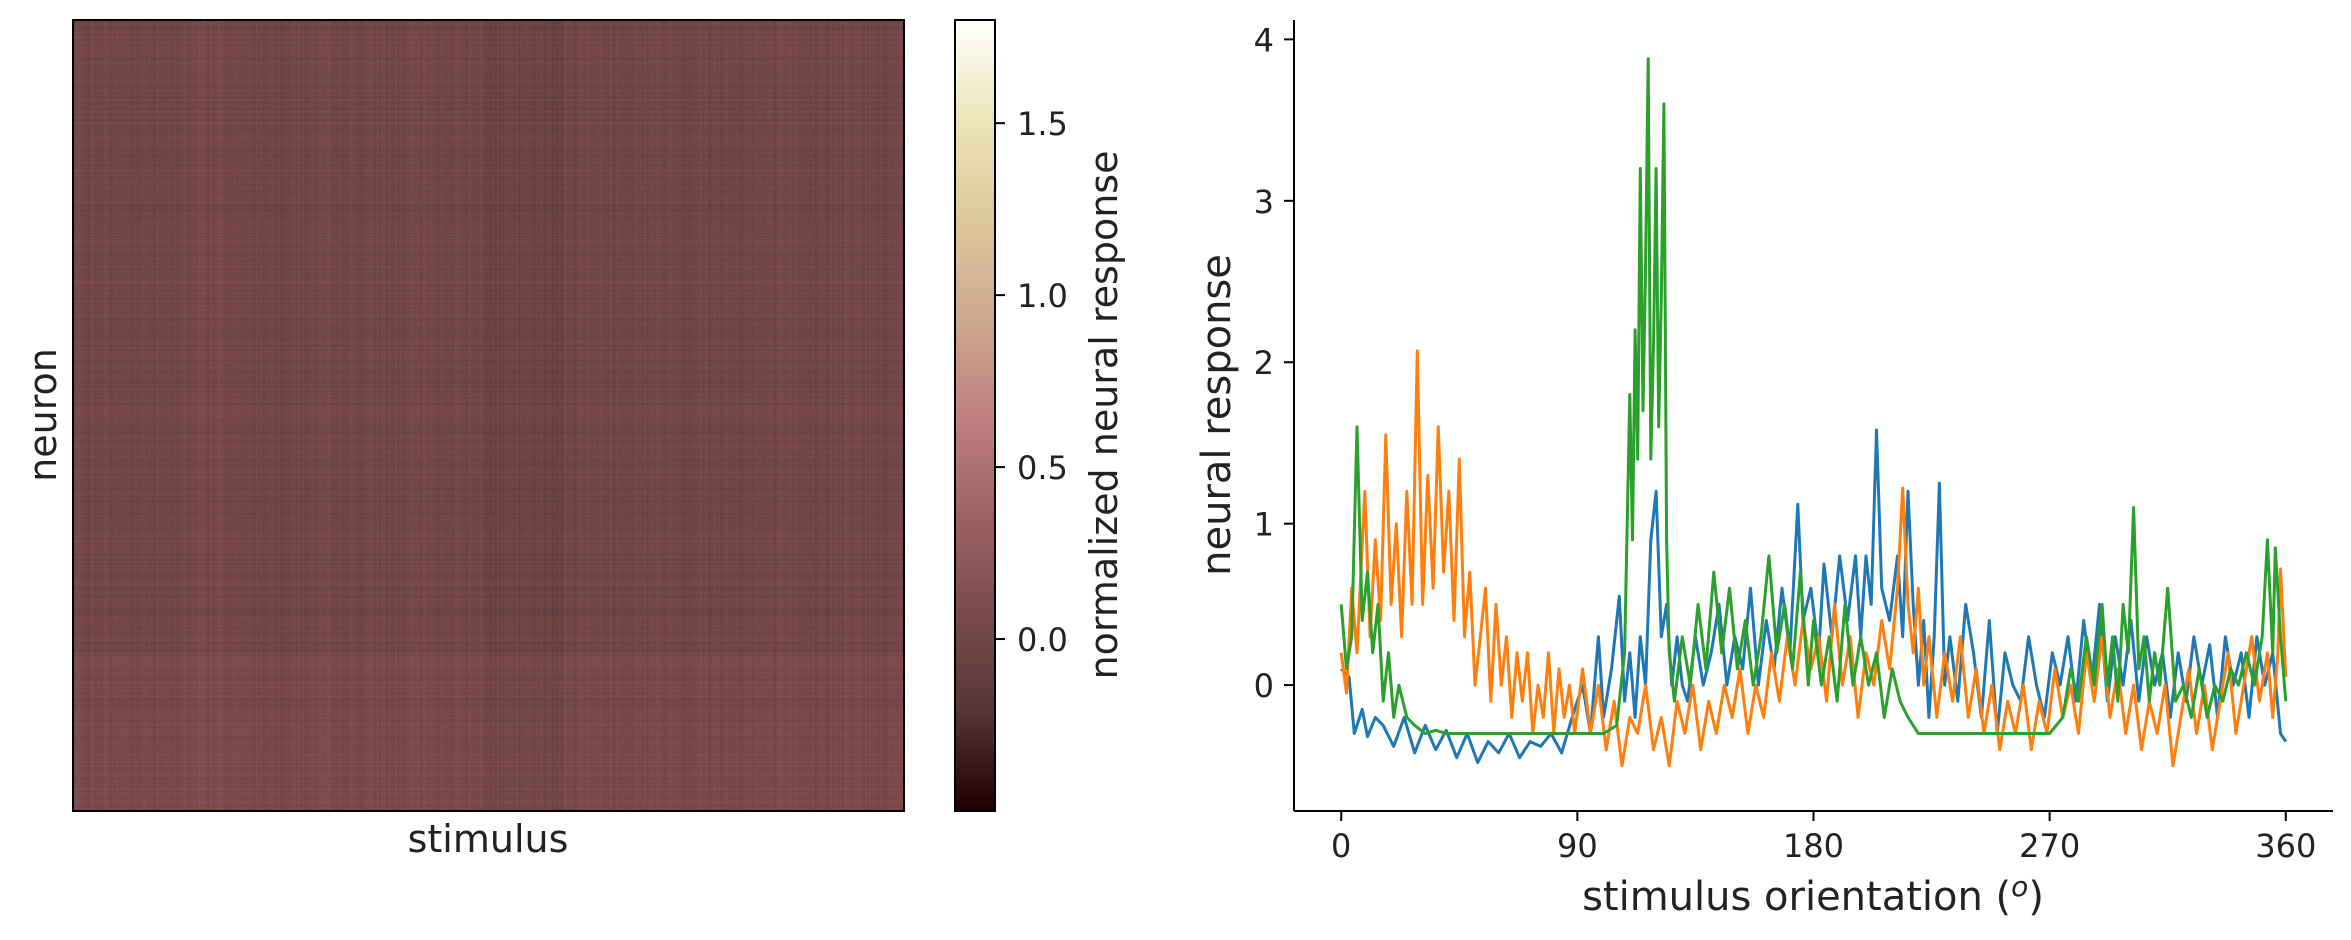  What do you see at coordinates (1796, 897) in the screenshot?
I see `xlabel-main: stimulus orientation (` at bounding box center [1796, 897].